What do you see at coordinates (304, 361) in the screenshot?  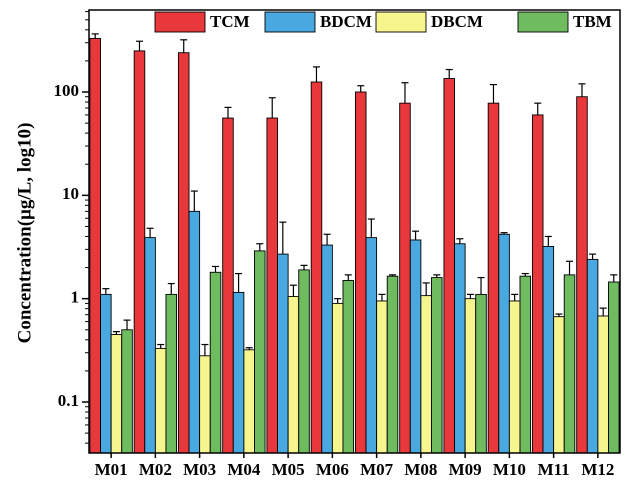 I see `bar-tbm-m05` at bounding box center [304, 361].